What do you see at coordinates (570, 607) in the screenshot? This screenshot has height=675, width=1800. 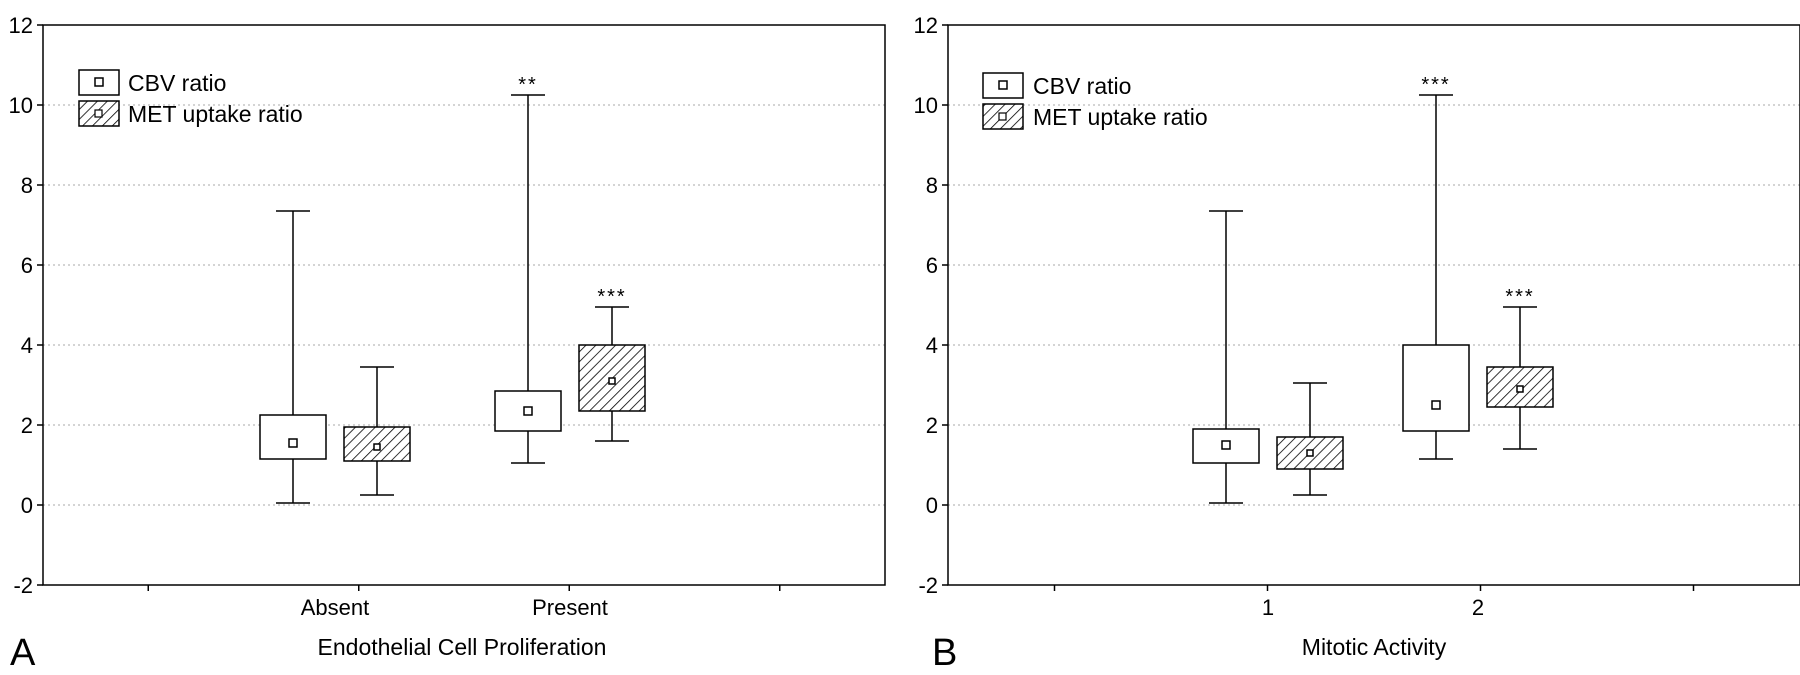 I see `x-tick-label: Present` at bounding box center [570, 607].